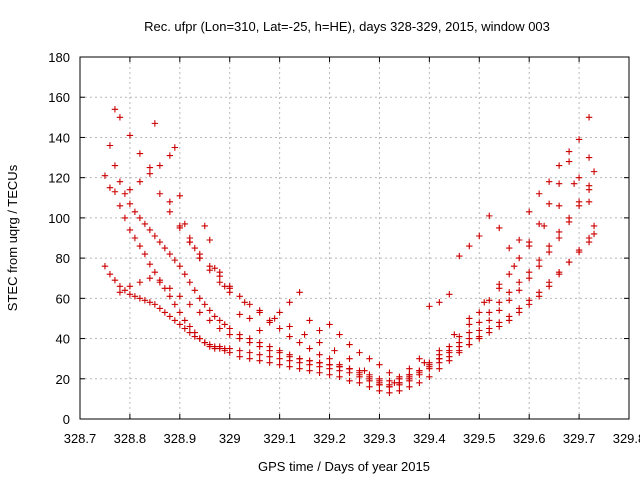  I want to click on y-tick-label: 140, so click(59, 137).